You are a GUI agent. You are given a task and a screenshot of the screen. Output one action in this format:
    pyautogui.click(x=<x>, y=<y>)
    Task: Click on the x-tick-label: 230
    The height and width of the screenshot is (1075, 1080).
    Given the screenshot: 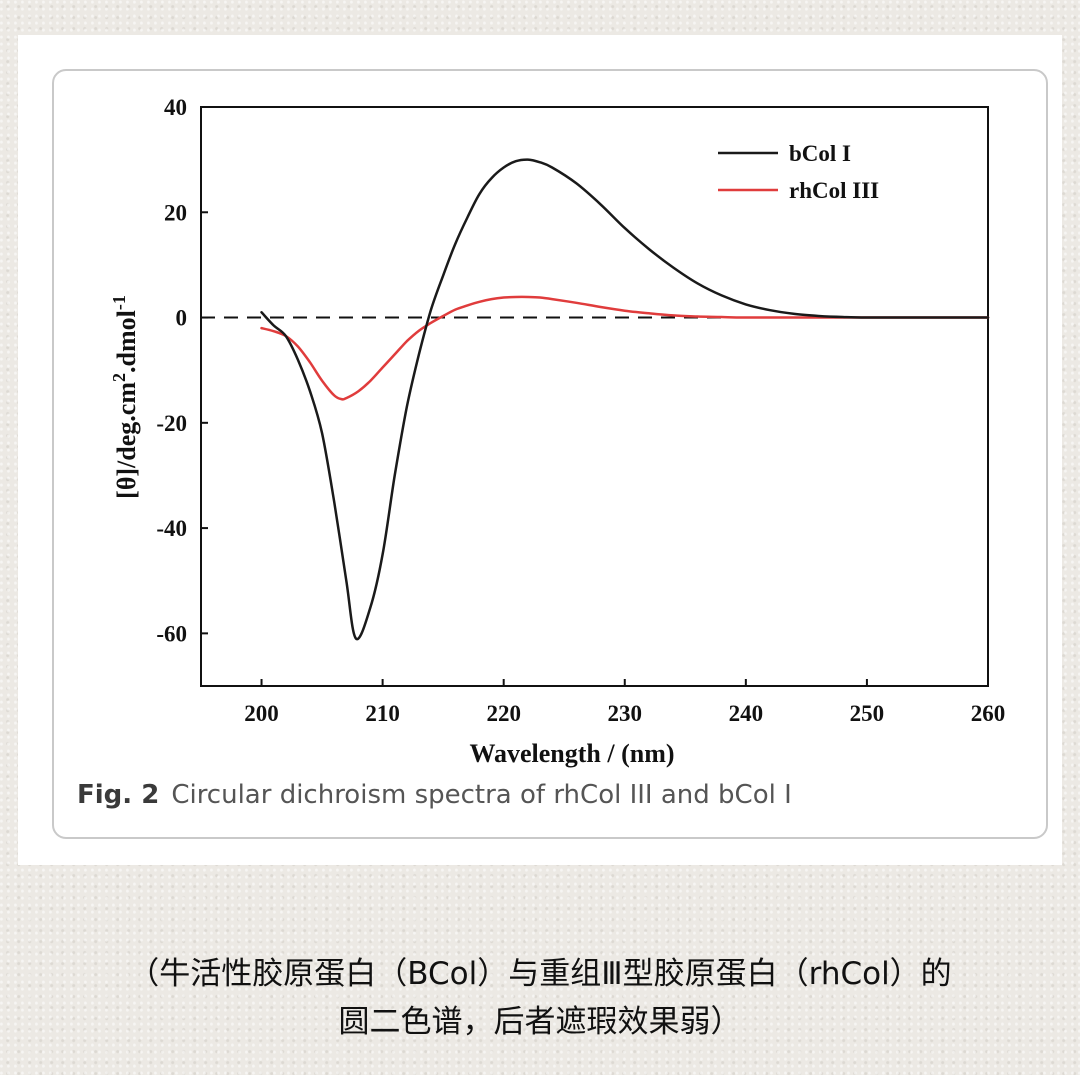 What is the action you would take?
    pyautogui.click(x=625, y=713)
    